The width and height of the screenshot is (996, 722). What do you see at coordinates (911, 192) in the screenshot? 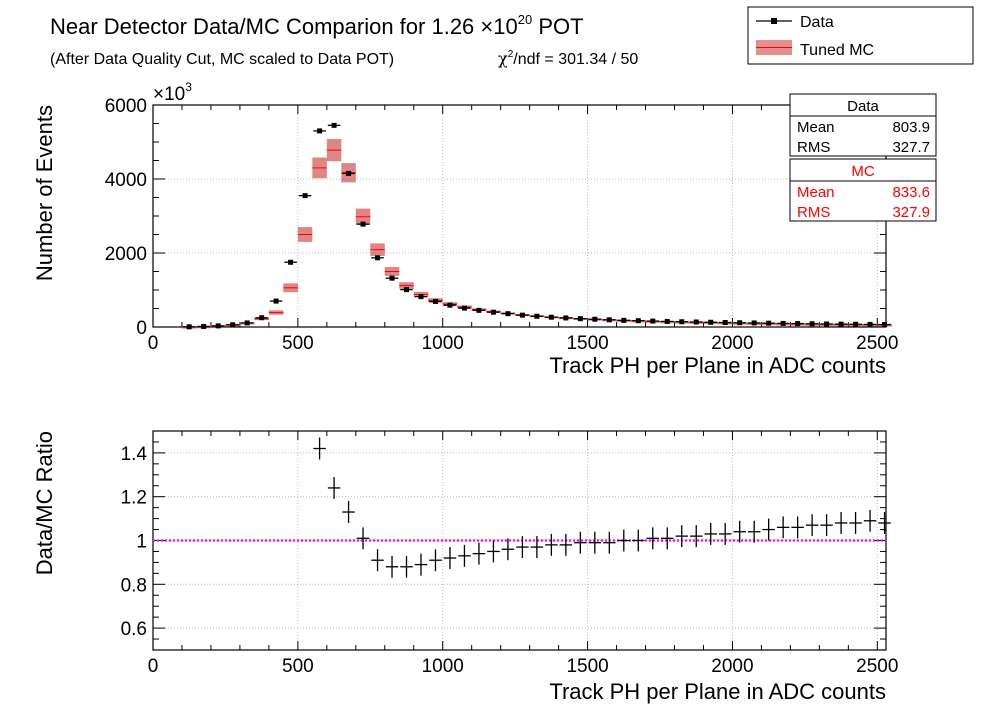
I see `stats-mc-mean-value: 833.6` at bounding box center [911, 192].